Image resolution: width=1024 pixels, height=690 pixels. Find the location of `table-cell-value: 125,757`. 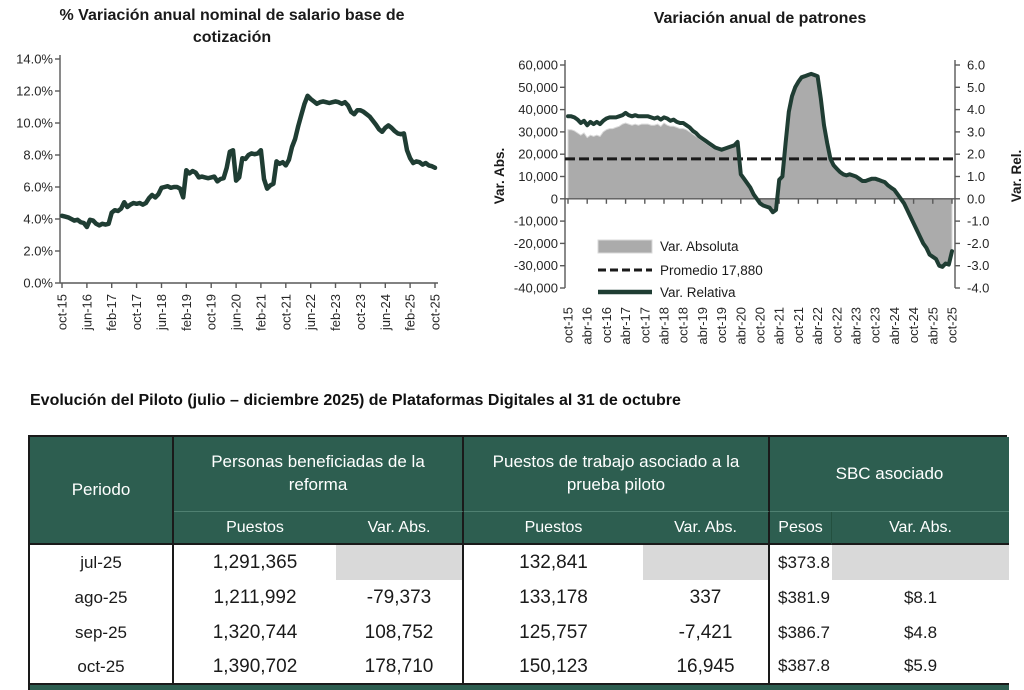

table-cell-value: 125,757 is located at coordinates (553, 632).